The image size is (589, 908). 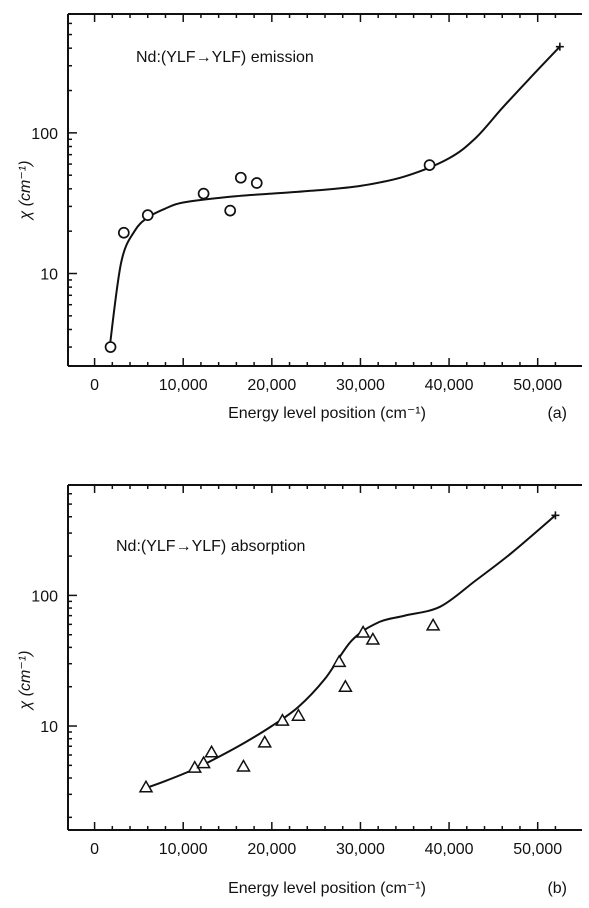 I want to click on chart-title: Nd:(YLF→YLF) emission, so click(x=225, y=57).